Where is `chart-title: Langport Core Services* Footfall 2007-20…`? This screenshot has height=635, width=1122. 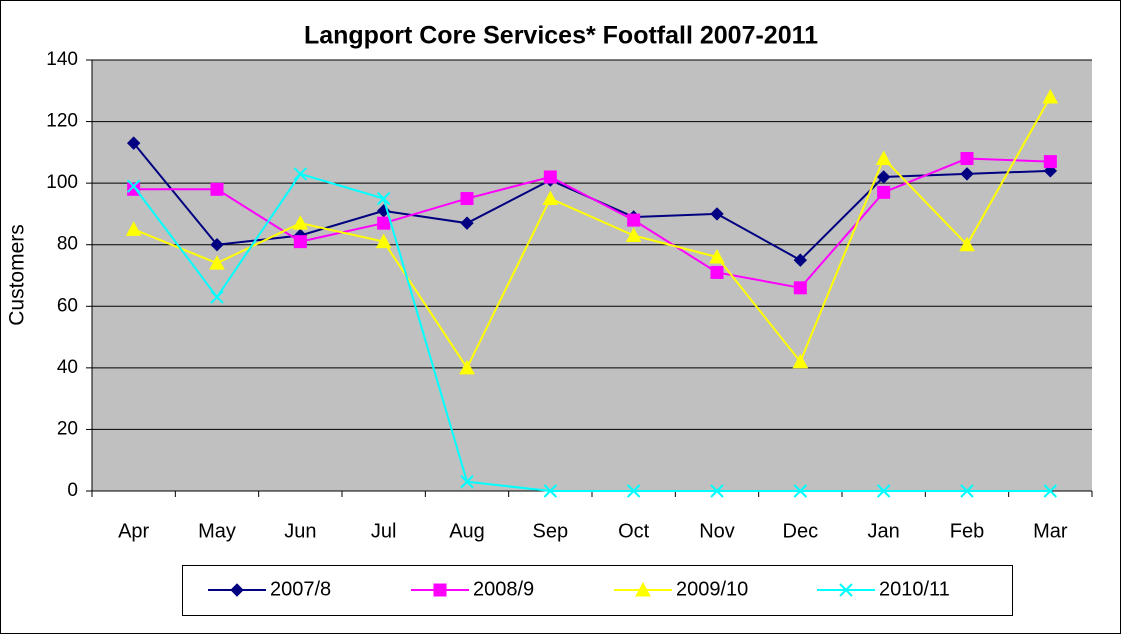
chart-title: Langport Core Services* Footfall 2007-20… is located at coordinates (561, 36).